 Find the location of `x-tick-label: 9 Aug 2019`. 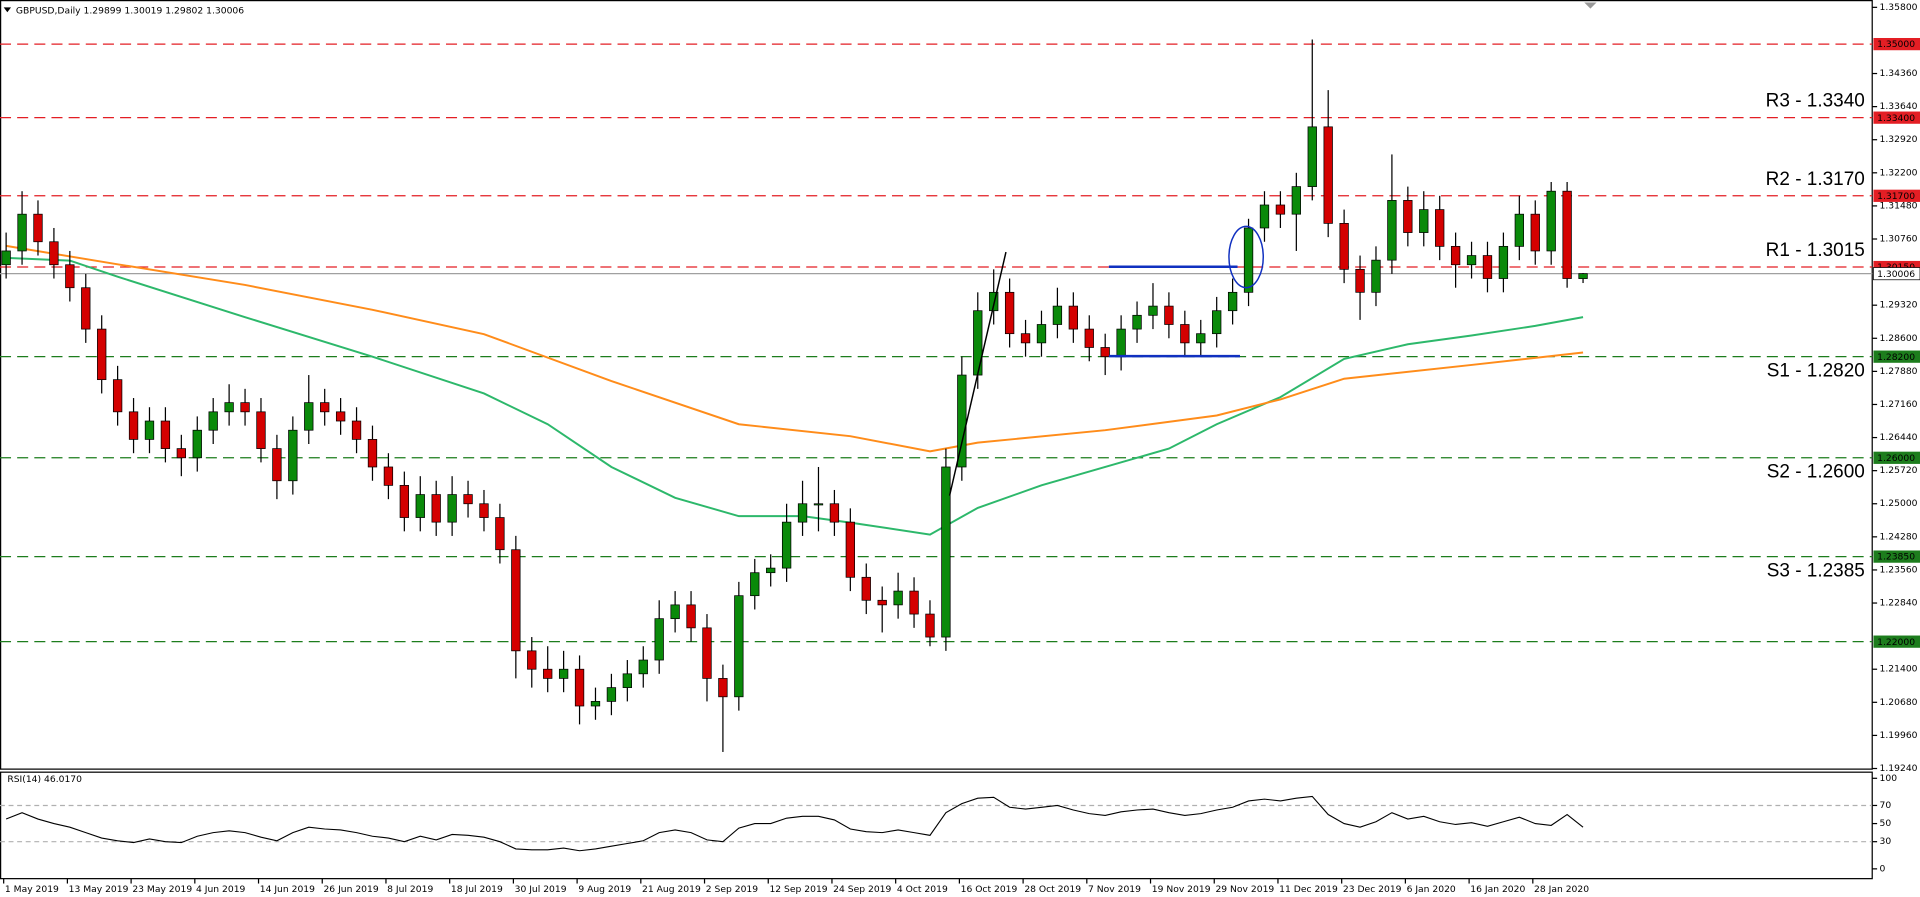

x-tick-label: 9 Aug 2019 is located at coordinates (604, 889).